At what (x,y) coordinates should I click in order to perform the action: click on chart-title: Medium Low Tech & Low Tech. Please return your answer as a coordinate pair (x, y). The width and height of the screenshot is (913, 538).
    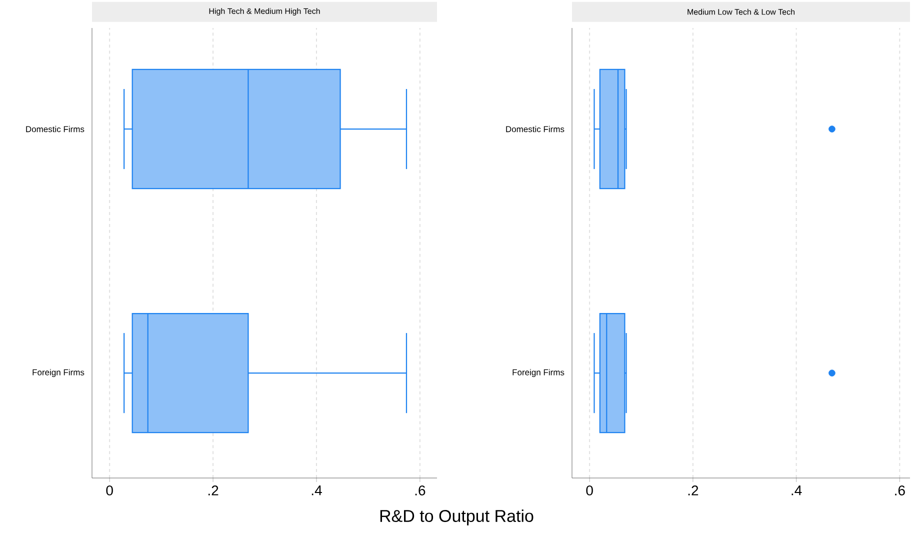
    Looking at the image, I should click on (741, 11).